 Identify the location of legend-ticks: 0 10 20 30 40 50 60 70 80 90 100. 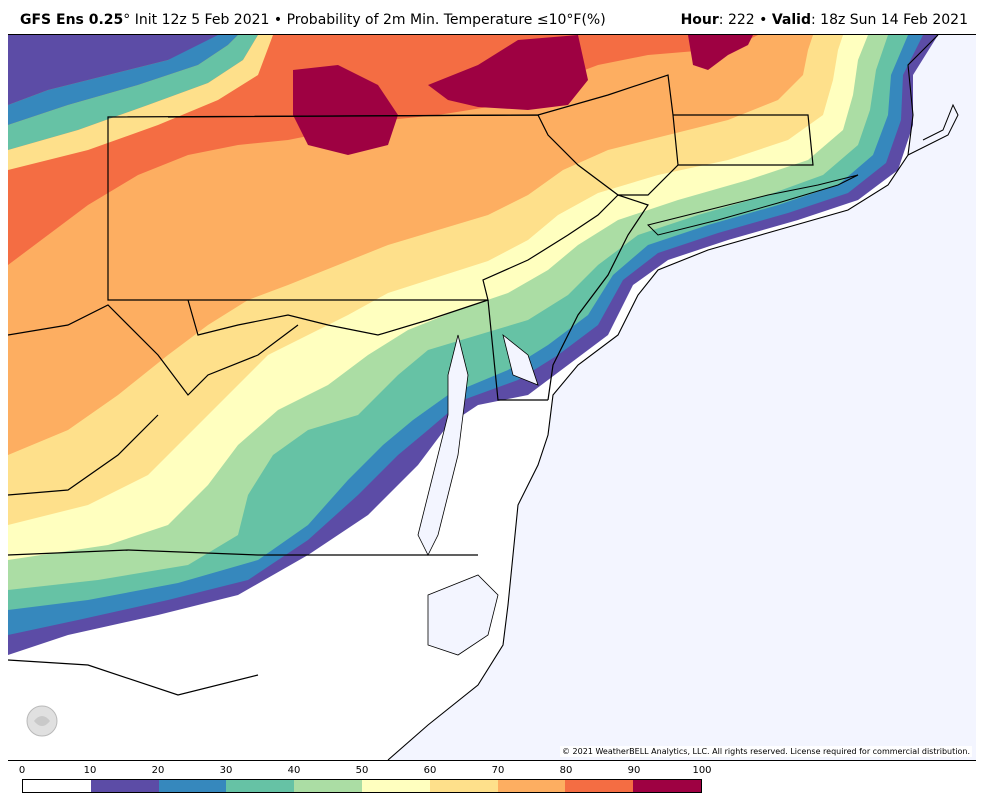
(365, 772).